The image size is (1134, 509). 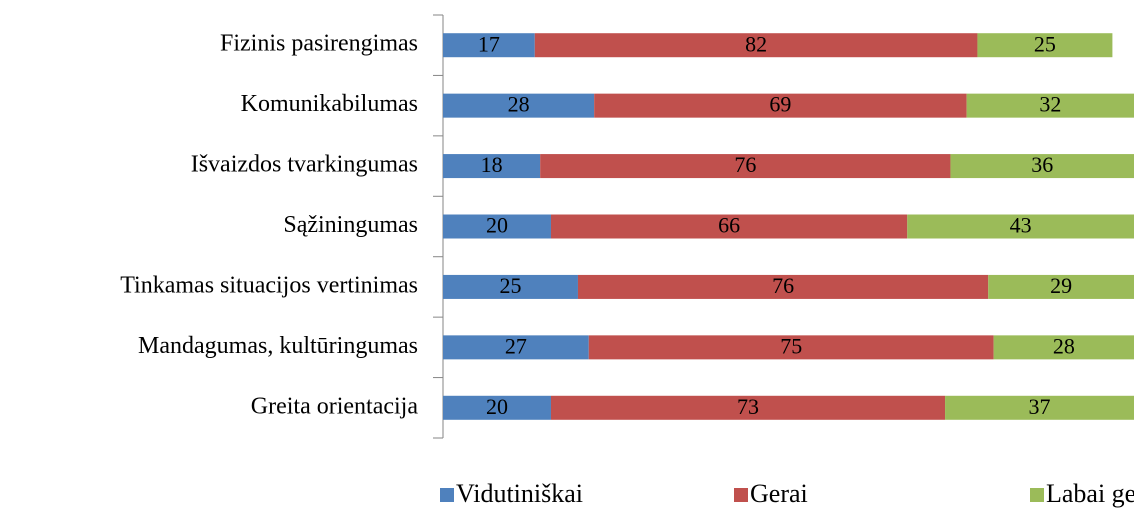 I want to click on category-label: Mandagumas, kultūringumas, so click(x=278, y=346).